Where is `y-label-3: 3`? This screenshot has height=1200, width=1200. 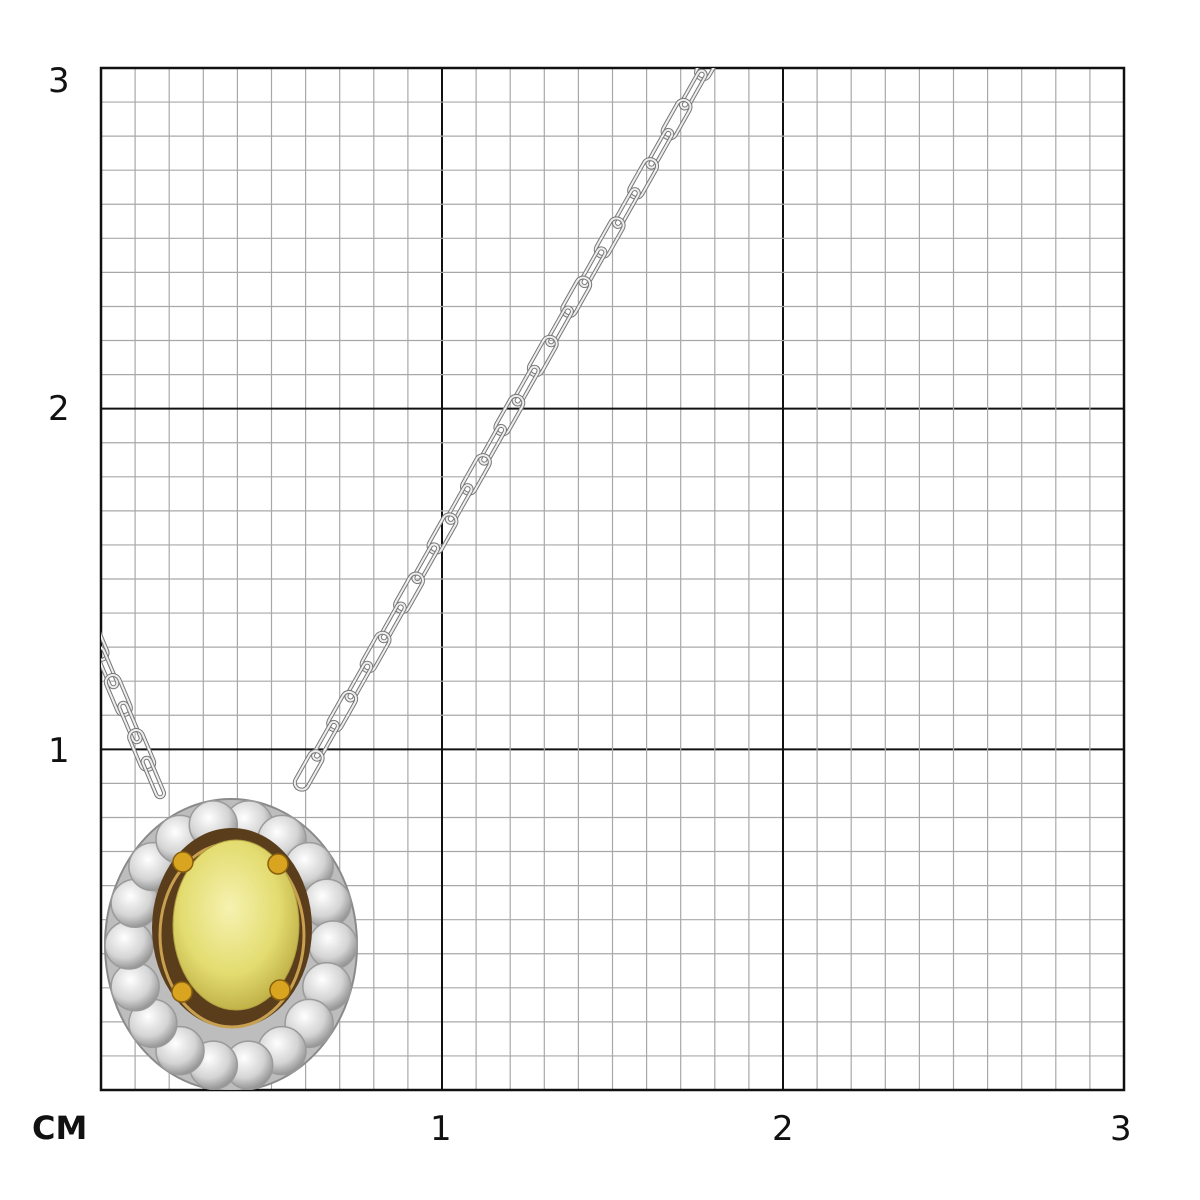
y-label-3: 3 is located at coordinates (59, 81).